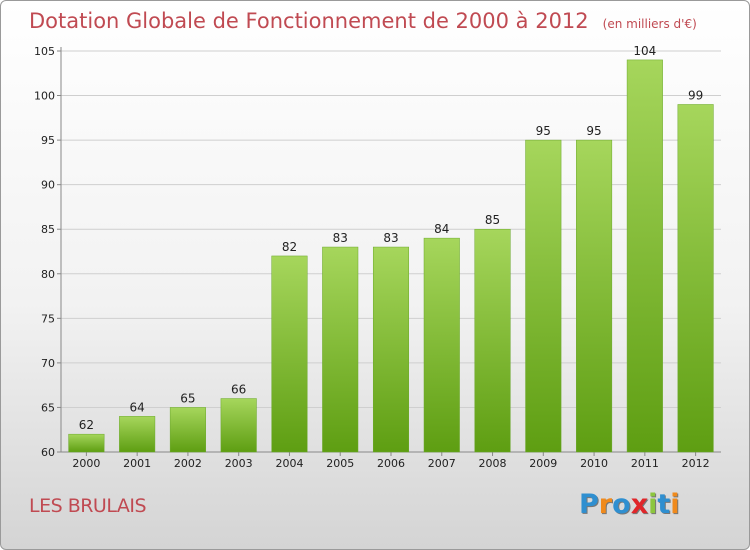 The image size is (750, 550). I want to click on bar-2000, so click(86, 443).